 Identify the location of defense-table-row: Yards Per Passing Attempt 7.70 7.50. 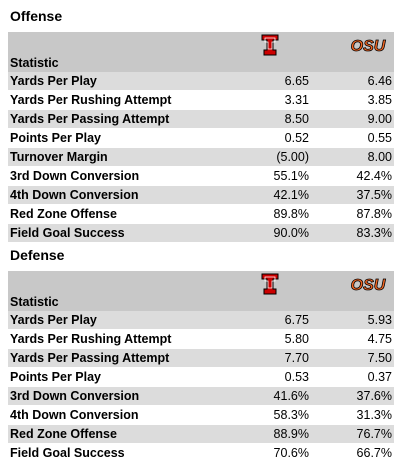
(201, 358).